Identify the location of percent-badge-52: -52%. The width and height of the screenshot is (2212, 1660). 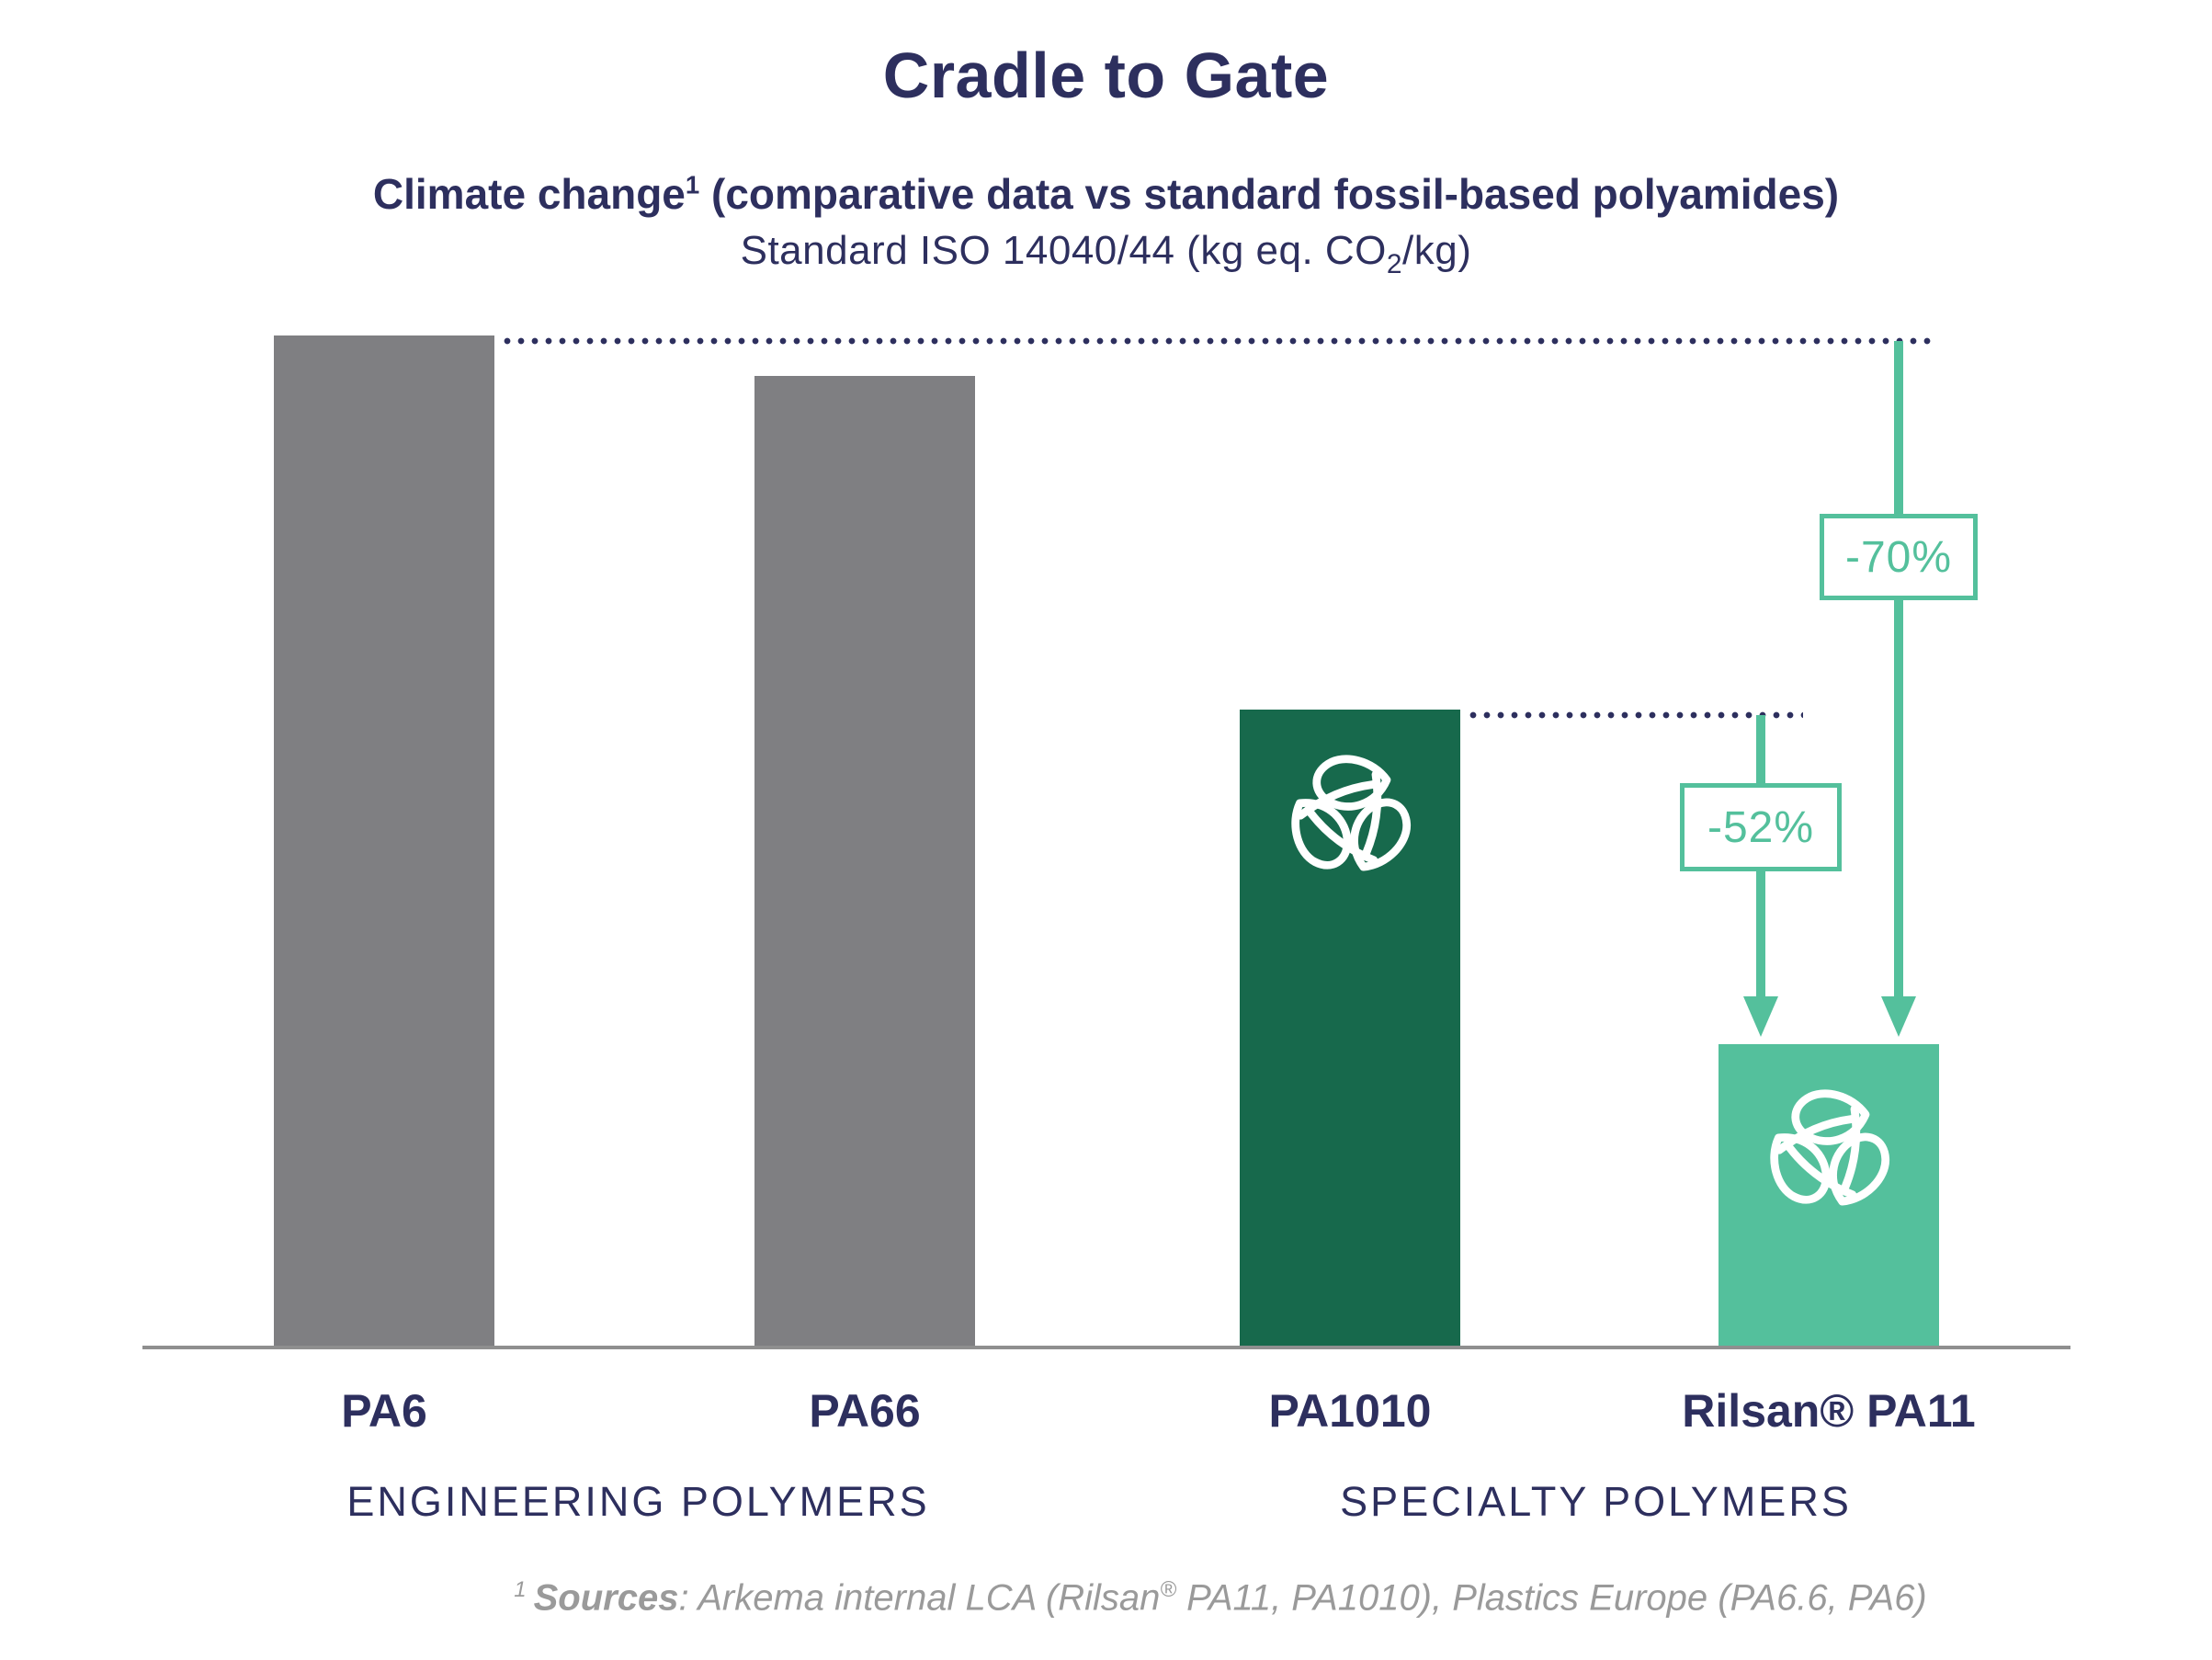
(1761, 827).